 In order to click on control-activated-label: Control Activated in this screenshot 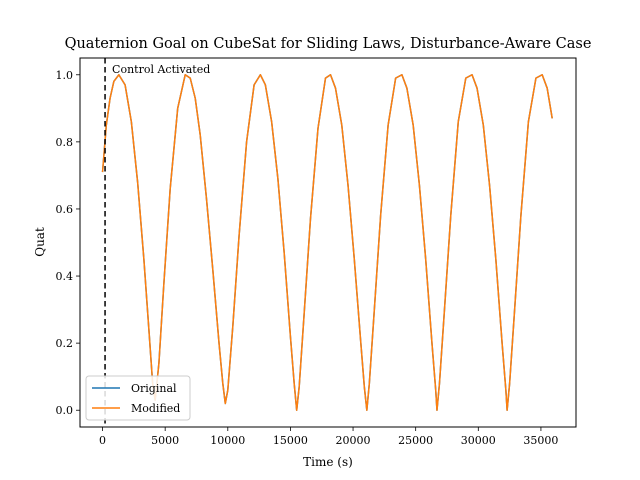, I will do `click(161, 69)`.